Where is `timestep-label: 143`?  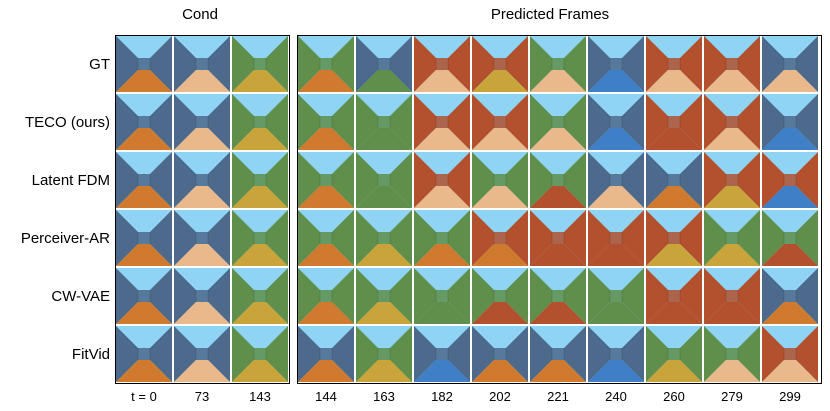
timestep-label: 143 is located at coordinates (260, 396).